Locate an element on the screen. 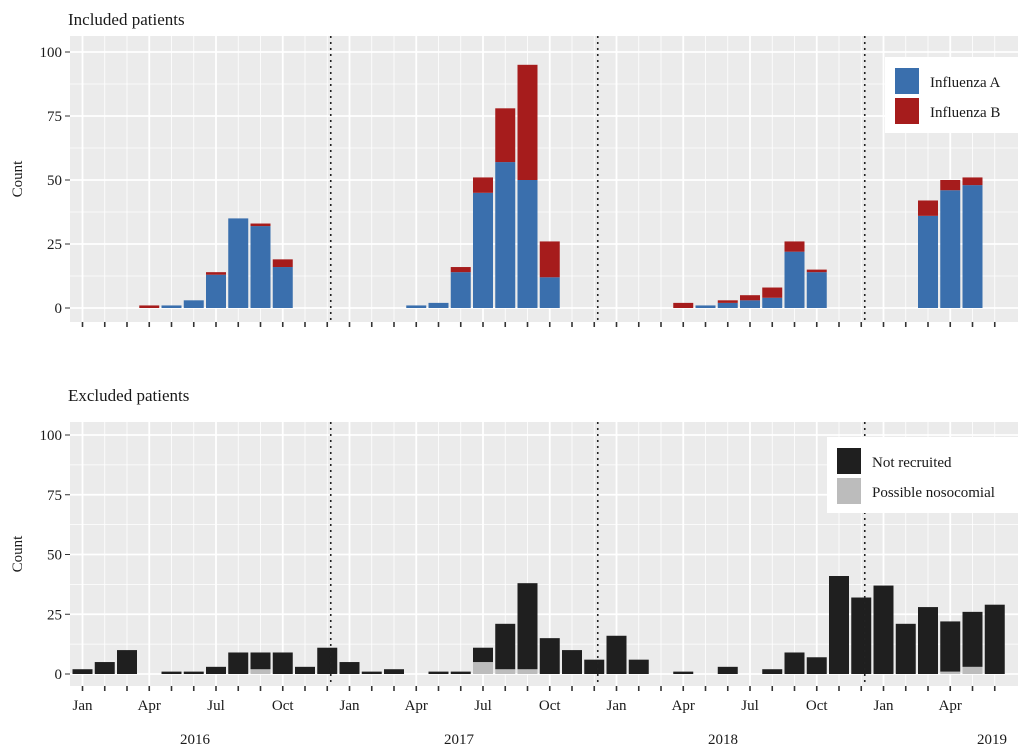 The height and width of the screenshot is (751, 1021). year-label: 2019 is located at coordinates (992, 740).